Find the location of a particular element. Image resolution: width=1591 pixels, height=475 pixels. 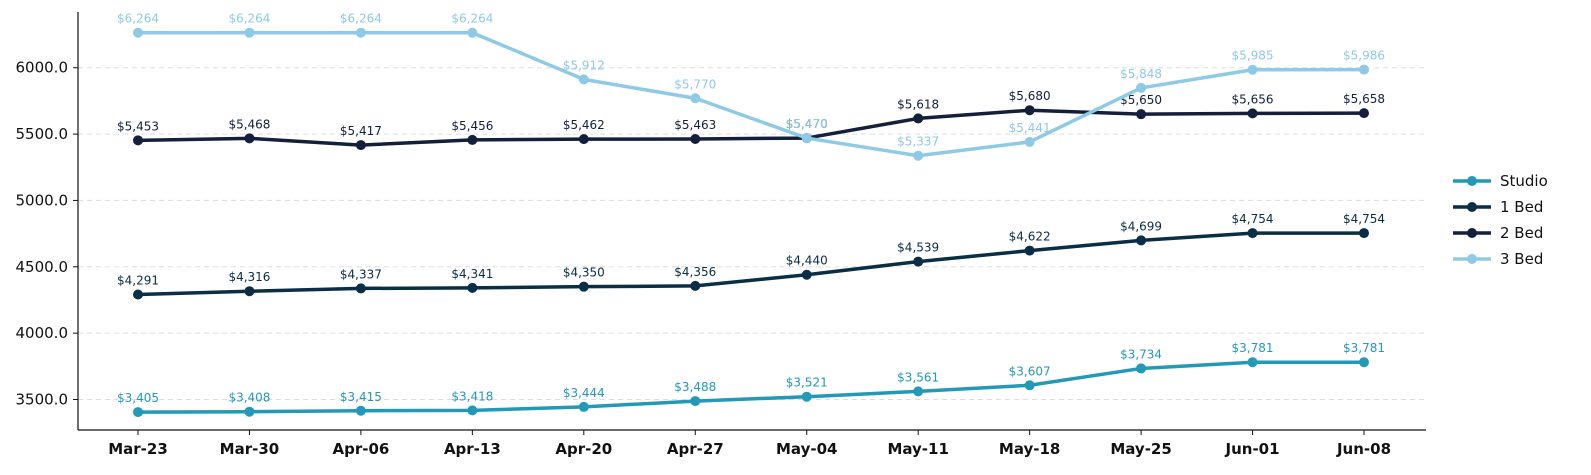

x-tick-label: Mar-30 is located at coordinates (250, 449).